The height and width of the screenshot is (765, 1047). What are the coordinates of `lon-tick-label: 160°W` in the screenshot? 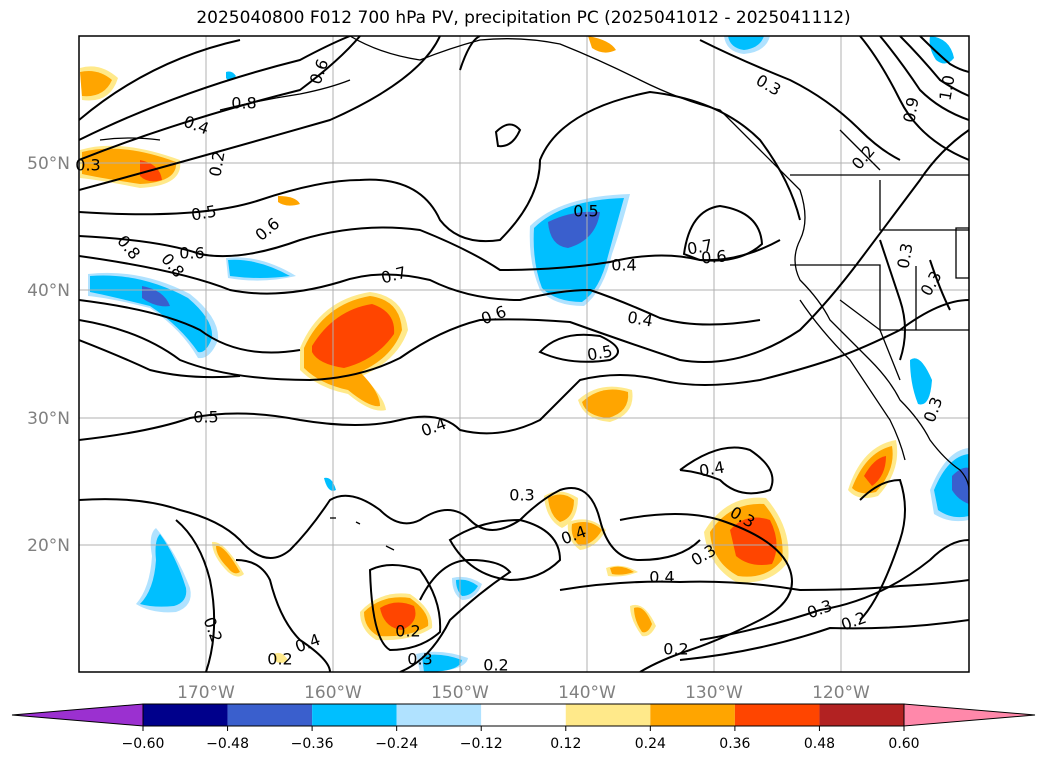 It's located at (333, 693).